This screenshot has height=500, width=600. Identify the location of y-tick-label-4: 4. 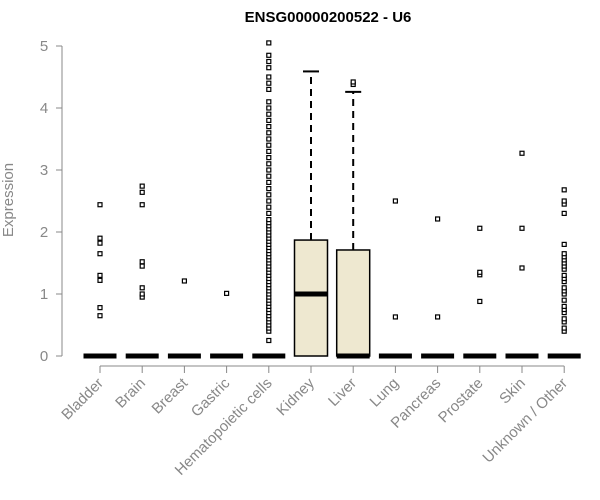
(44, 108).